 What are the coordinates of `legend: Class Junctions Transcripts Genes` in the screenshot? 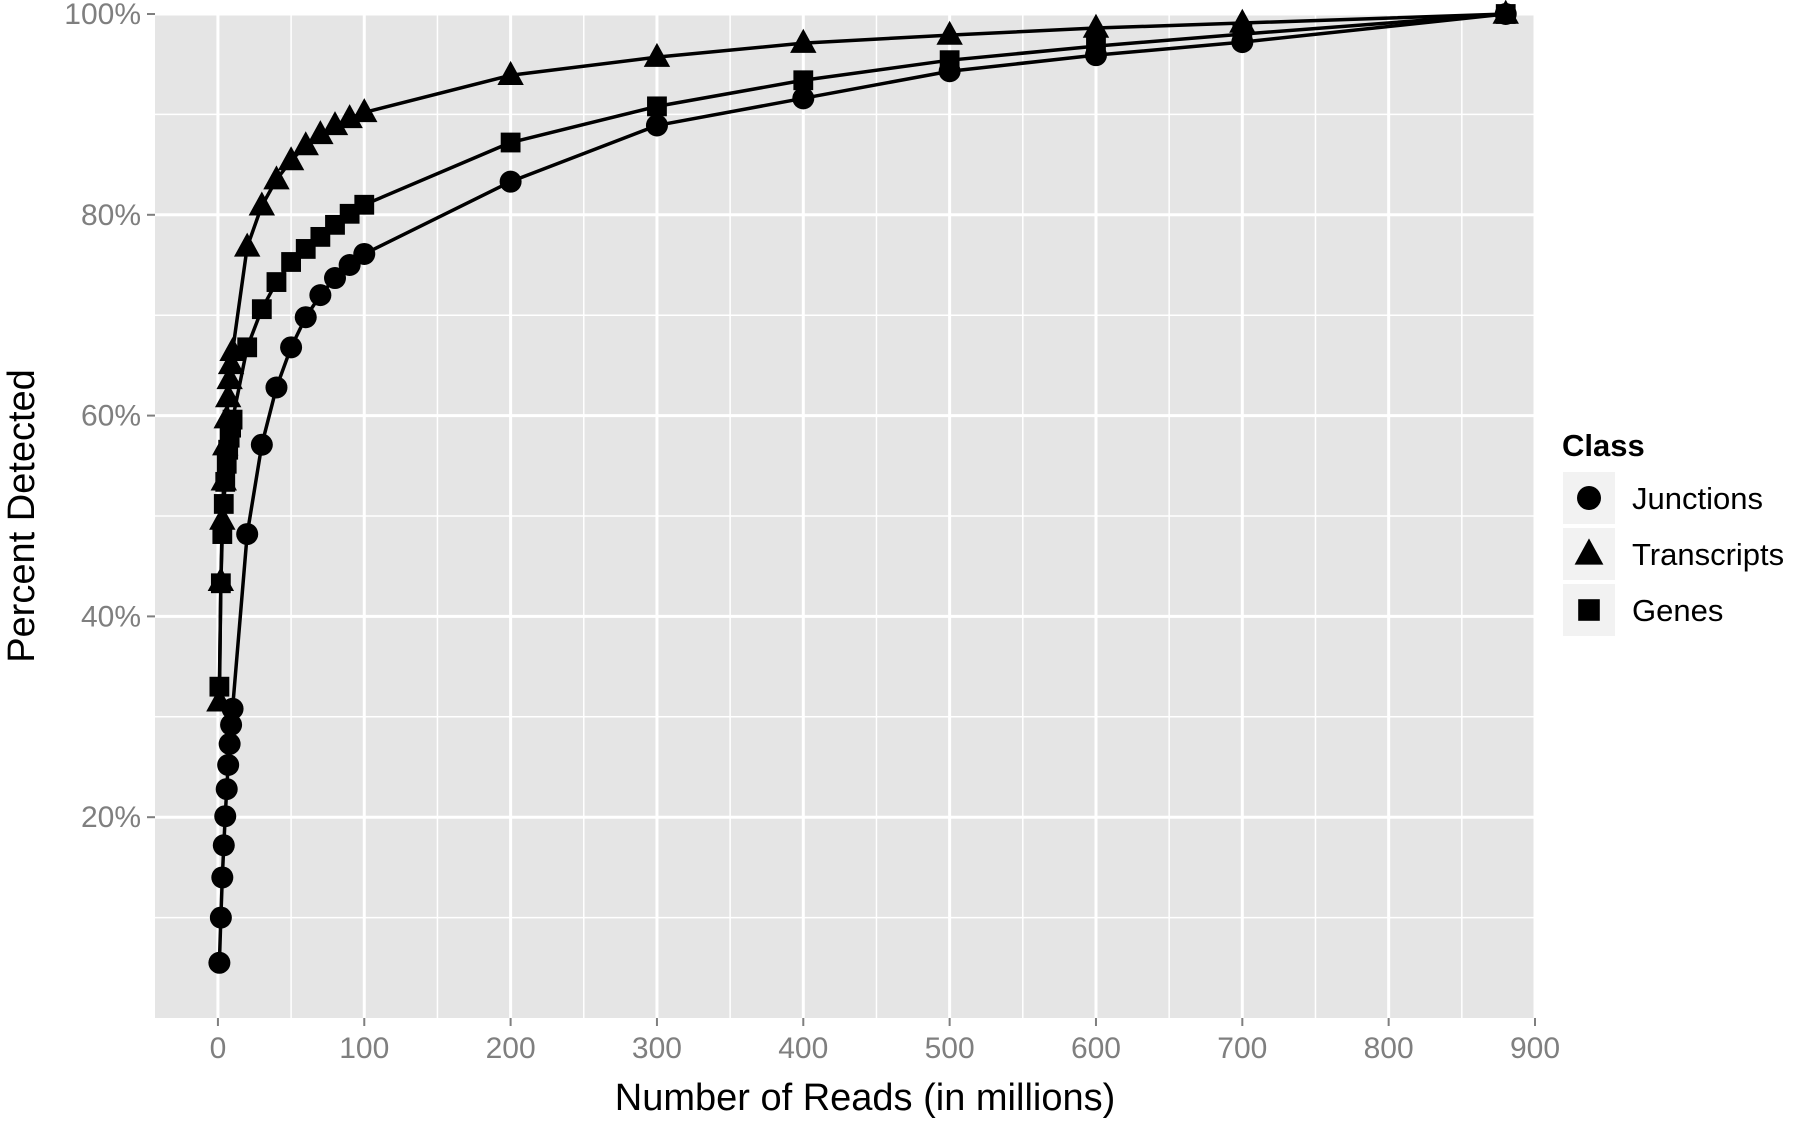 It's located at (1673, 532).